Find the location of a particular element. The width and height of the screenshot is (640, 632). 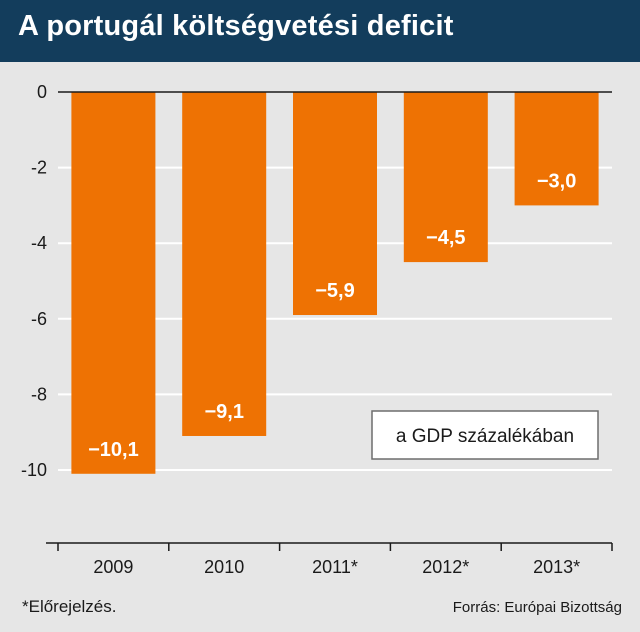

y-tick-label: -2 is located at coordinates (39, 168).